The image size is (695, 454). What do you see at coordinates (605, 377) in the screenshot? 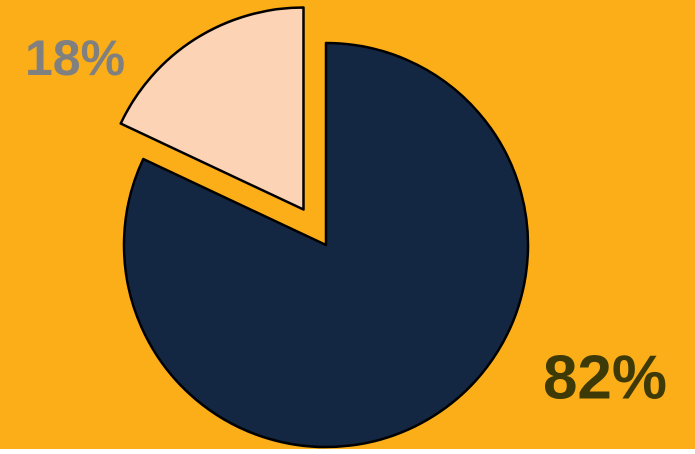
I see `data-label: 82%` at bounding box center [605, 377].